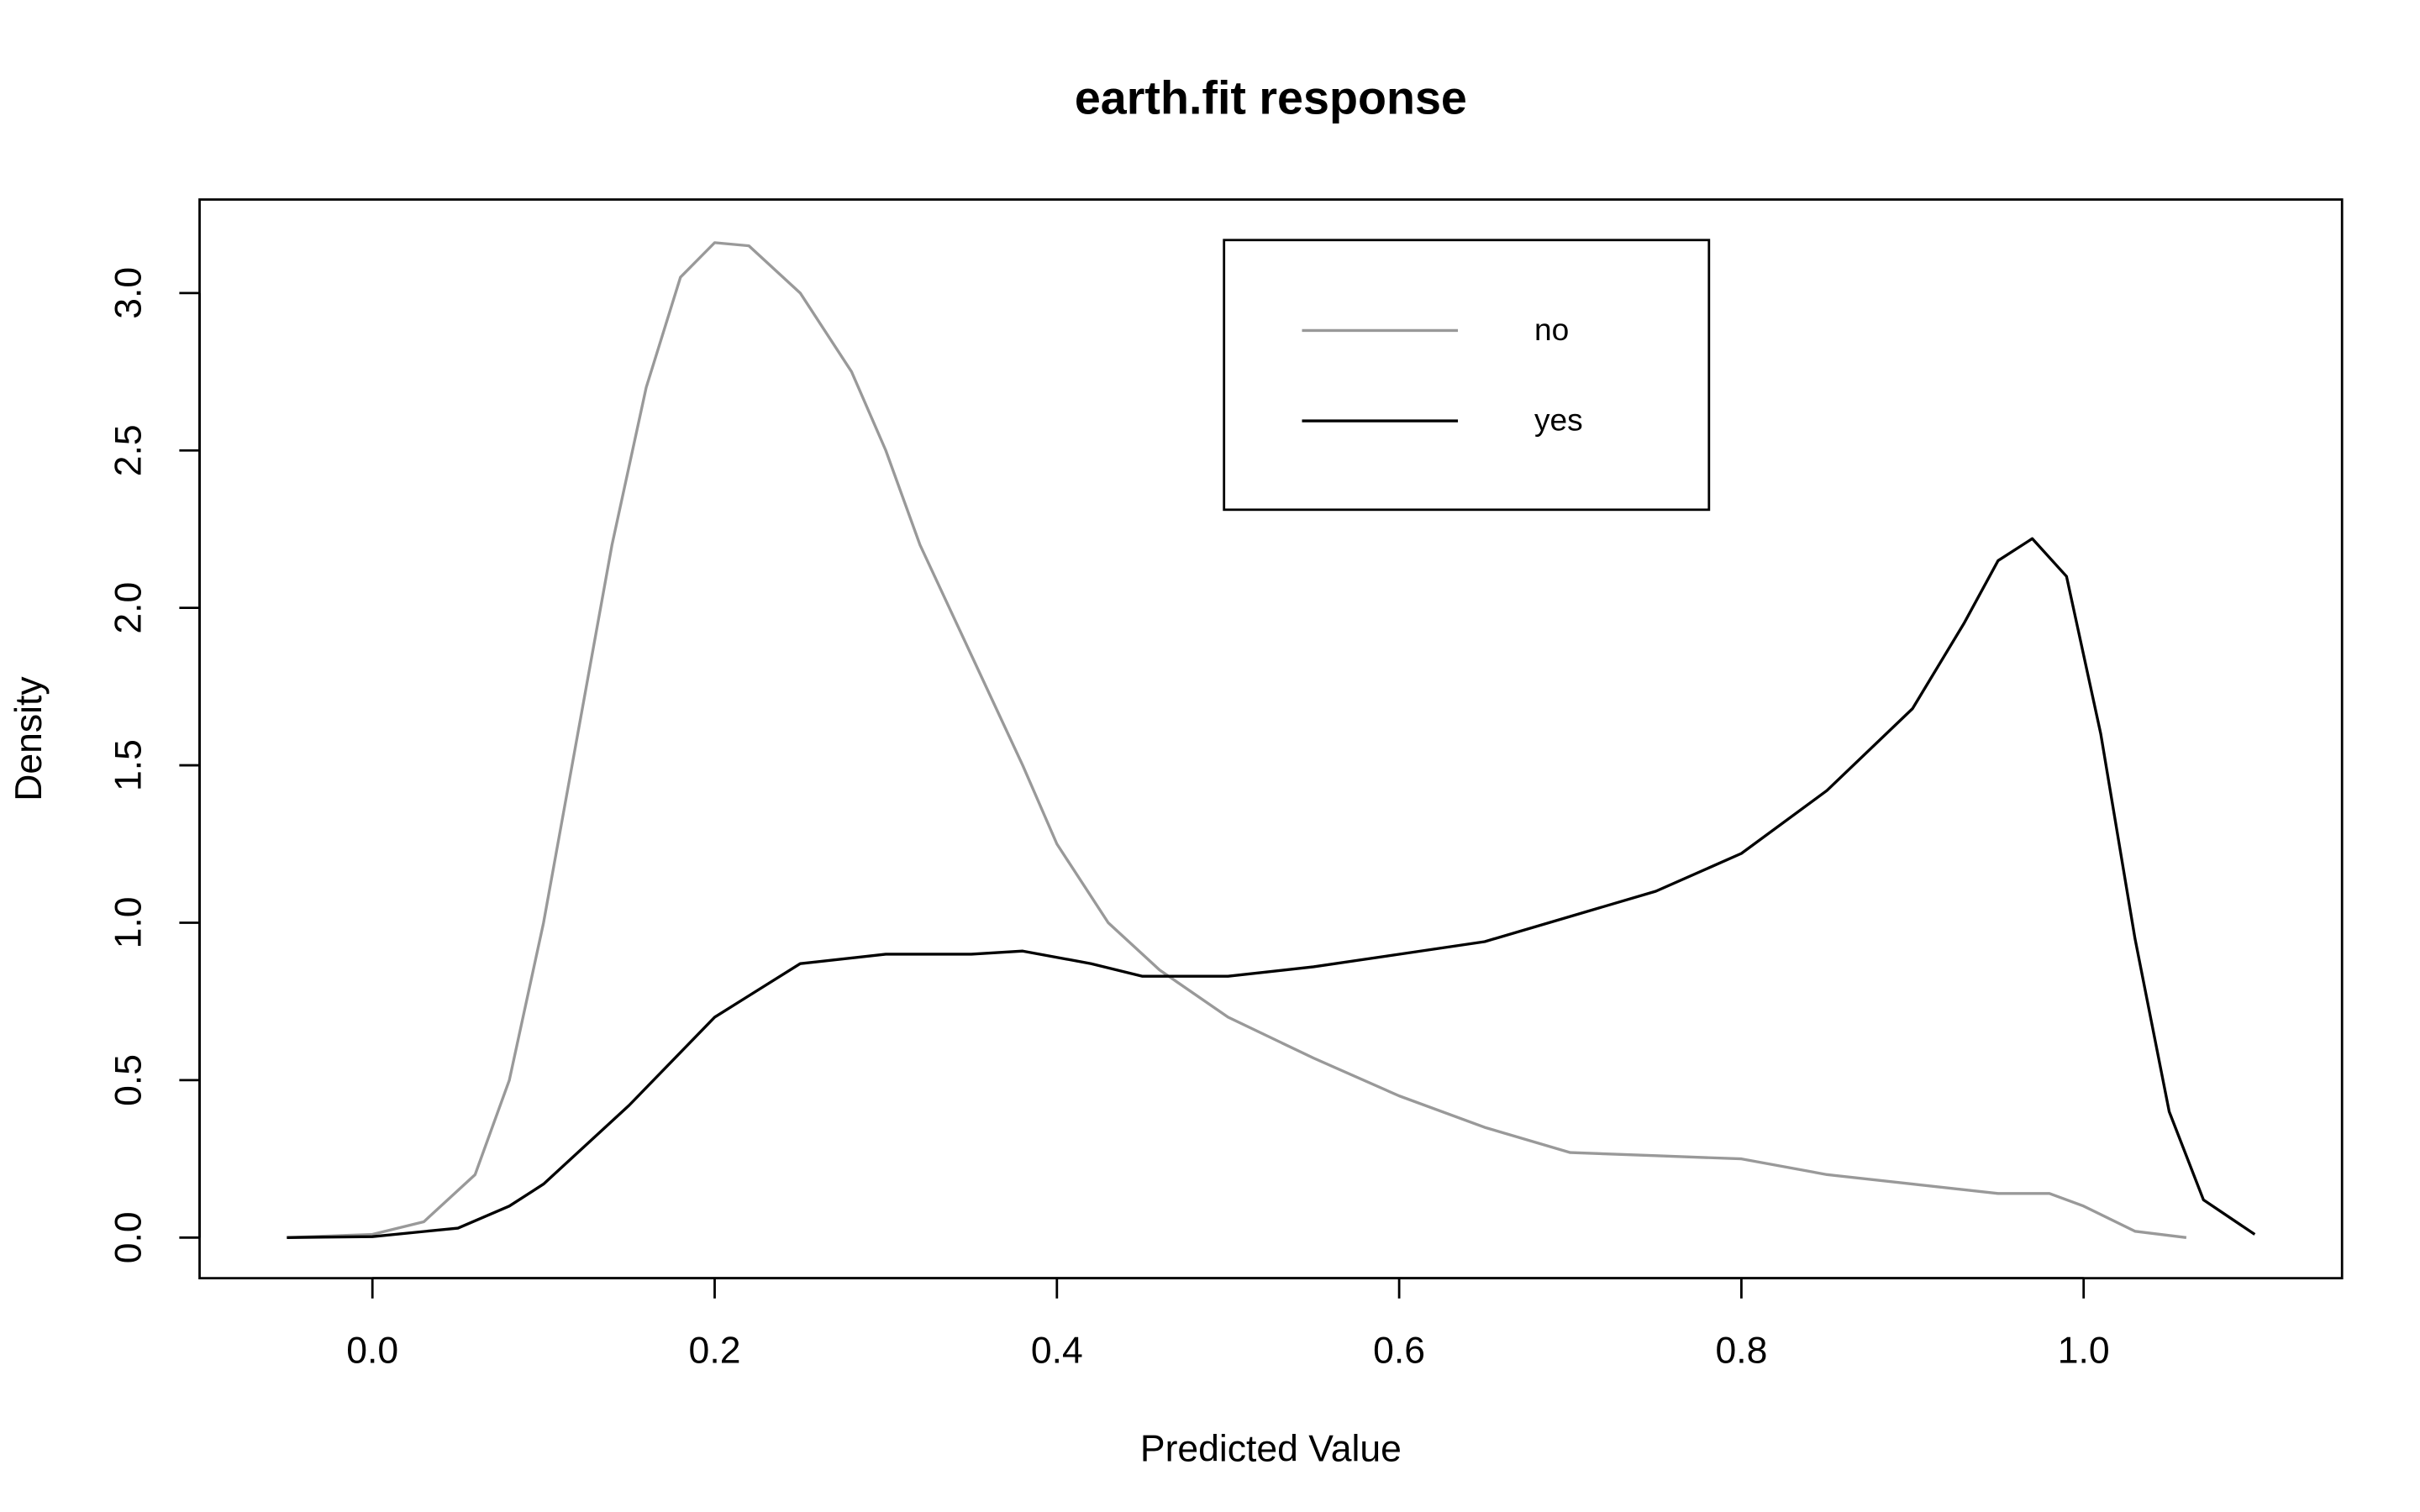 This screenshot has width=2420, height=1512. What do you see at coordinates (1559, 420) in the screenshot?
I see `legend-label: yes` at bounding box center [1559, 420].